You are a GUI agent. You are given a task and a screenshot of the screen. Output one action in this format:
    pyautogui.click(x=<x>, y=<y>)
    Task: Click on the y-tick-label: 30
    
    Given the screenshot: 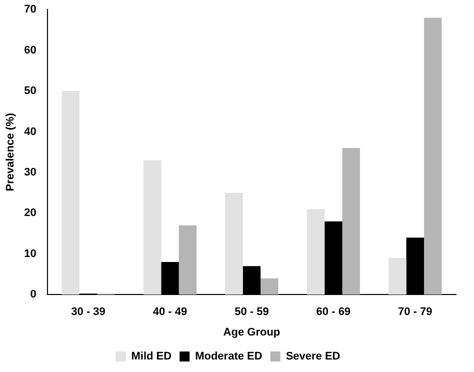 What is the action you would take?
    pyautogui.click(x=30, y=172)
    